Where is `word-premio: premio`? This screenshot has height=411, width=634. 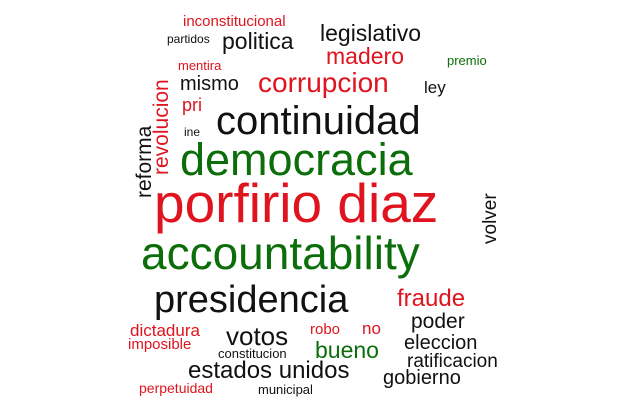 word-premio: premio is located at coordinates (467, 60).